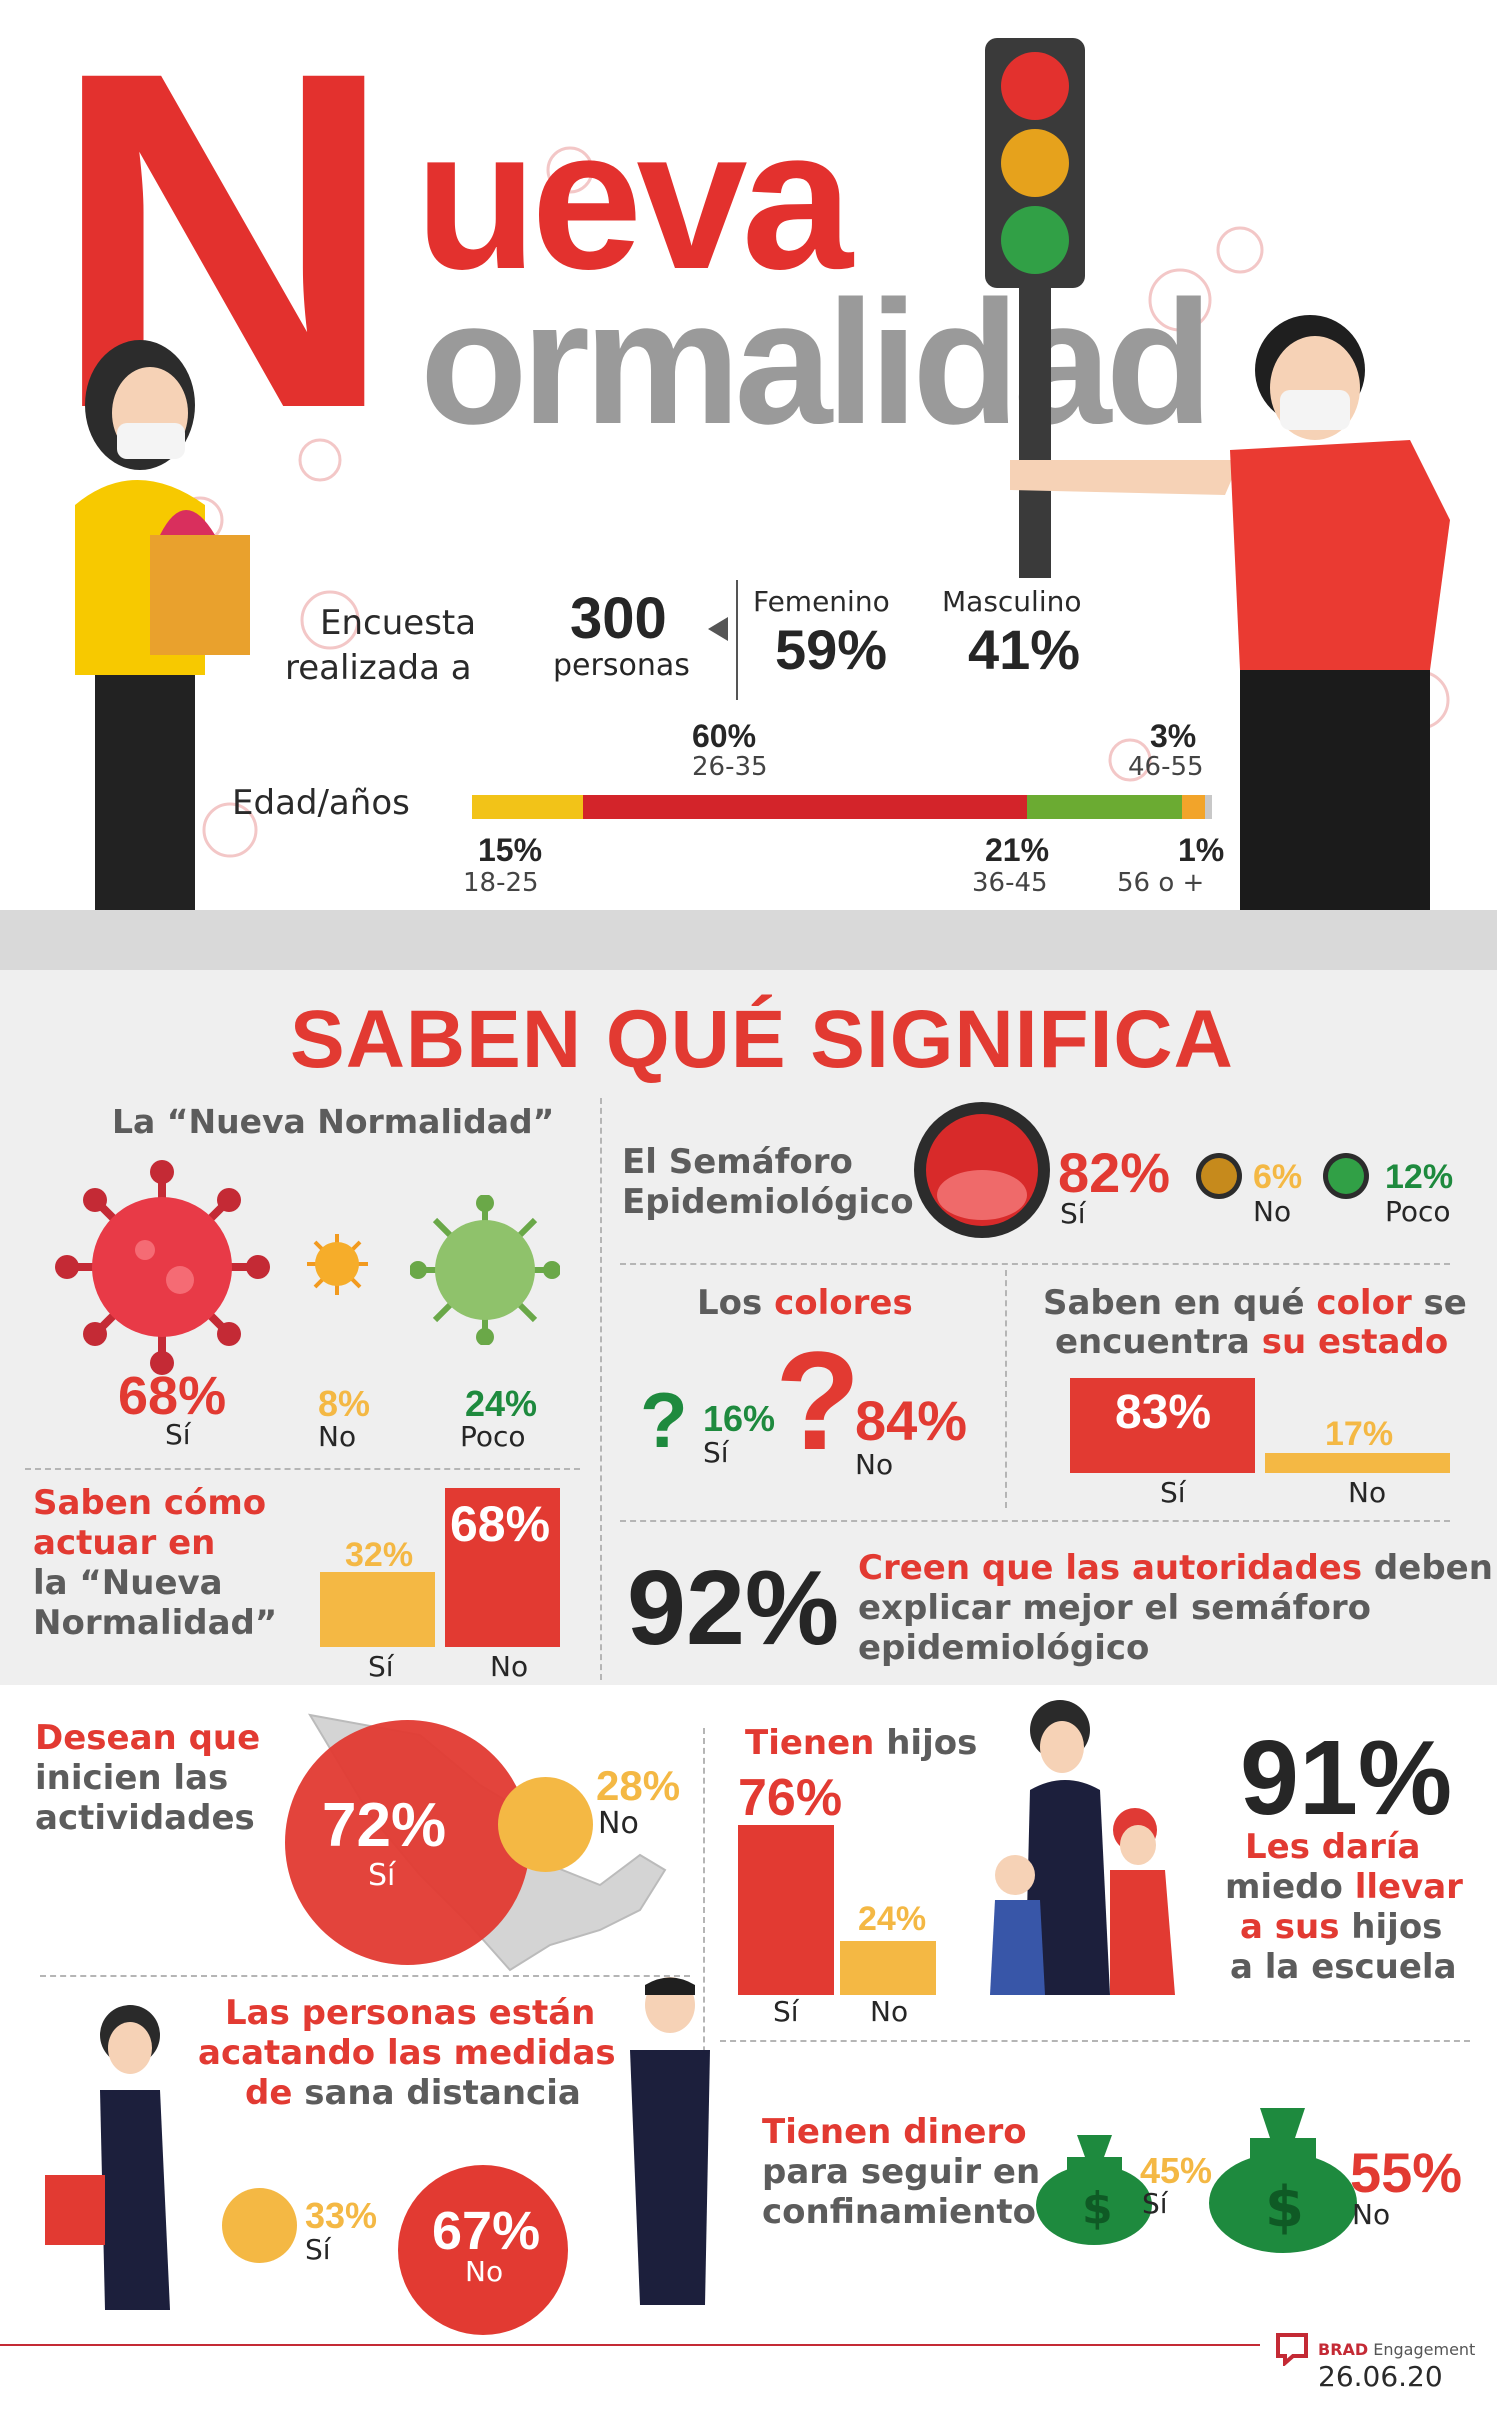 The height and width of the screenshot is (2416, 1497). What do you see at coordinates (1419, 1177) in the screenshot?
I see `semaforo-poco-pct: 12%` at bounding box center [1419, 1177].